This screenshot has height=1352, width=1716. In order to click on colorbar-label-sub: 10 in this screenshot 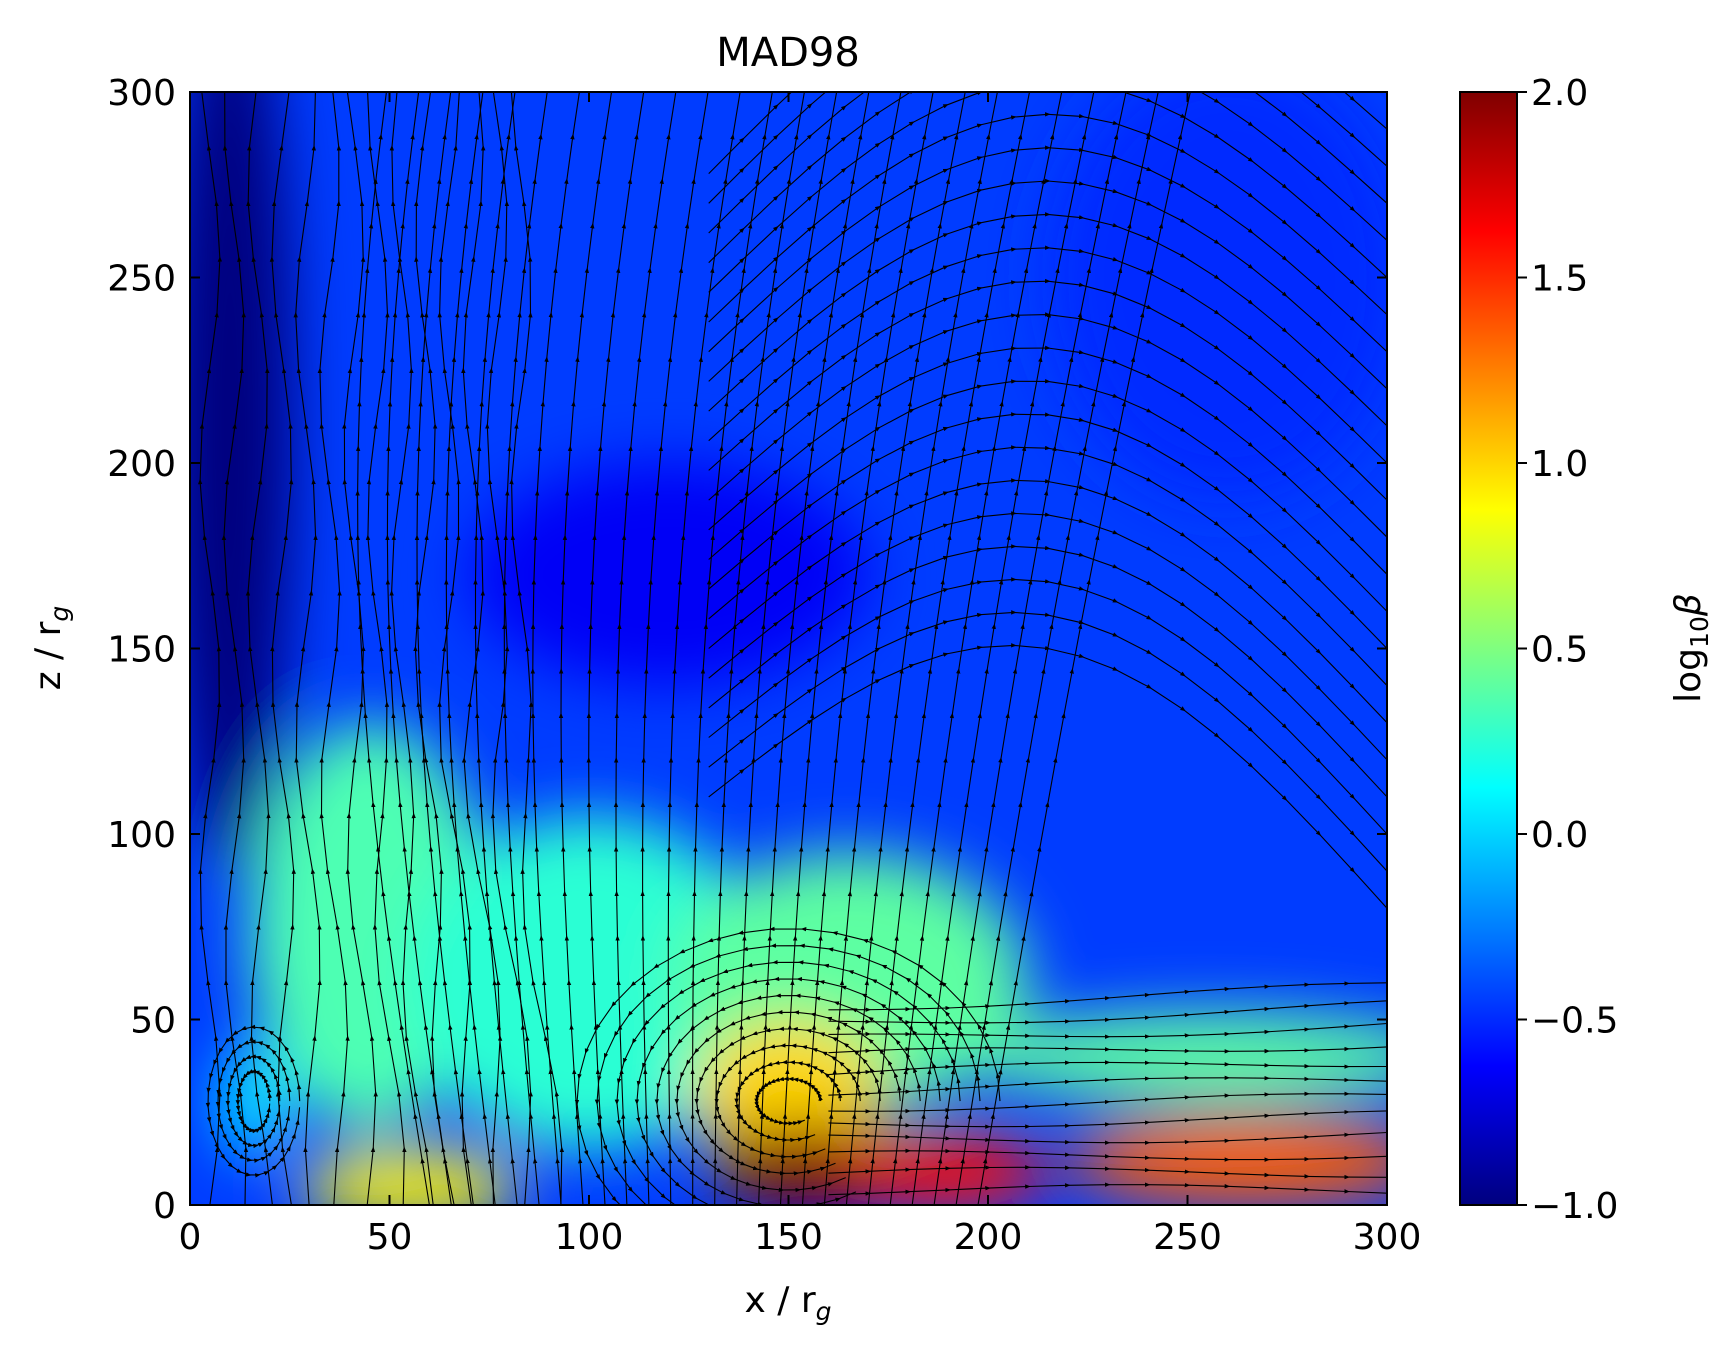, I will do `click(1699, 632)`.